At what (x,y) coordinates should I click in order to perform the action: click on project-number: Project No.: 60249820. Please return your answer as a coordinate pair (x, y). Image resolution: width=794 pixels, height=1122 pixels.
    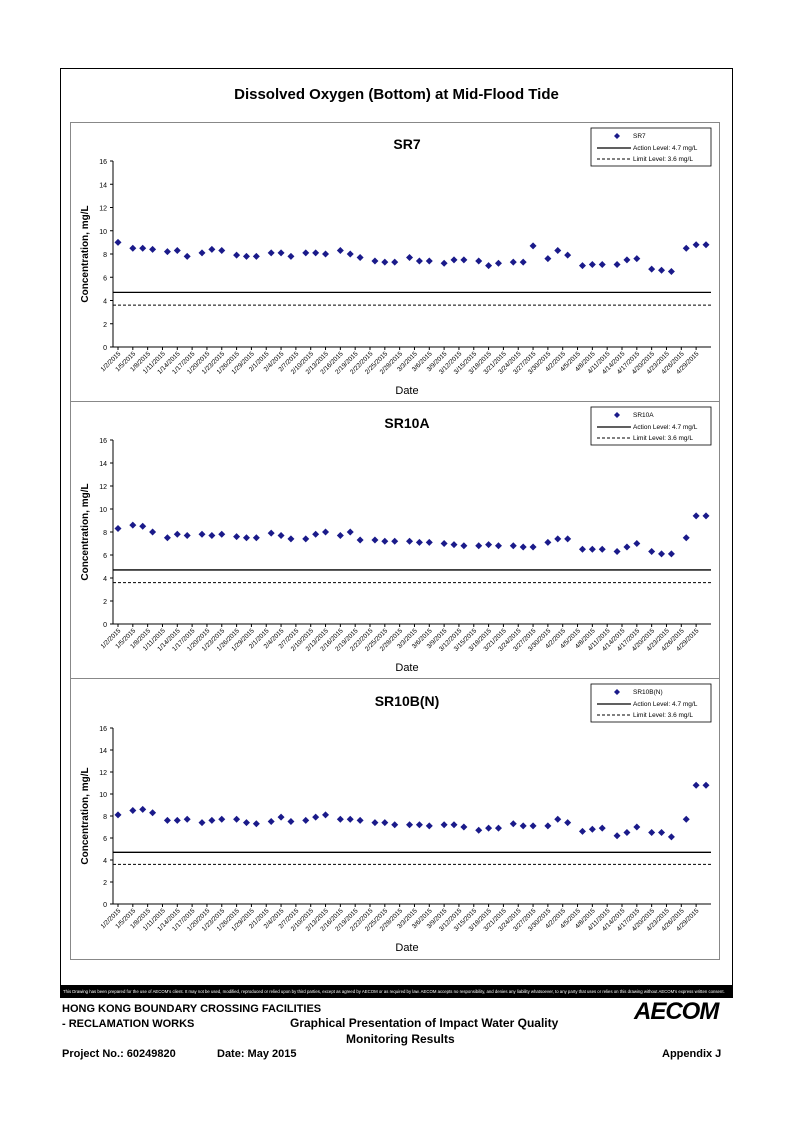
    Looking at the image, I should click on (119, 1054).